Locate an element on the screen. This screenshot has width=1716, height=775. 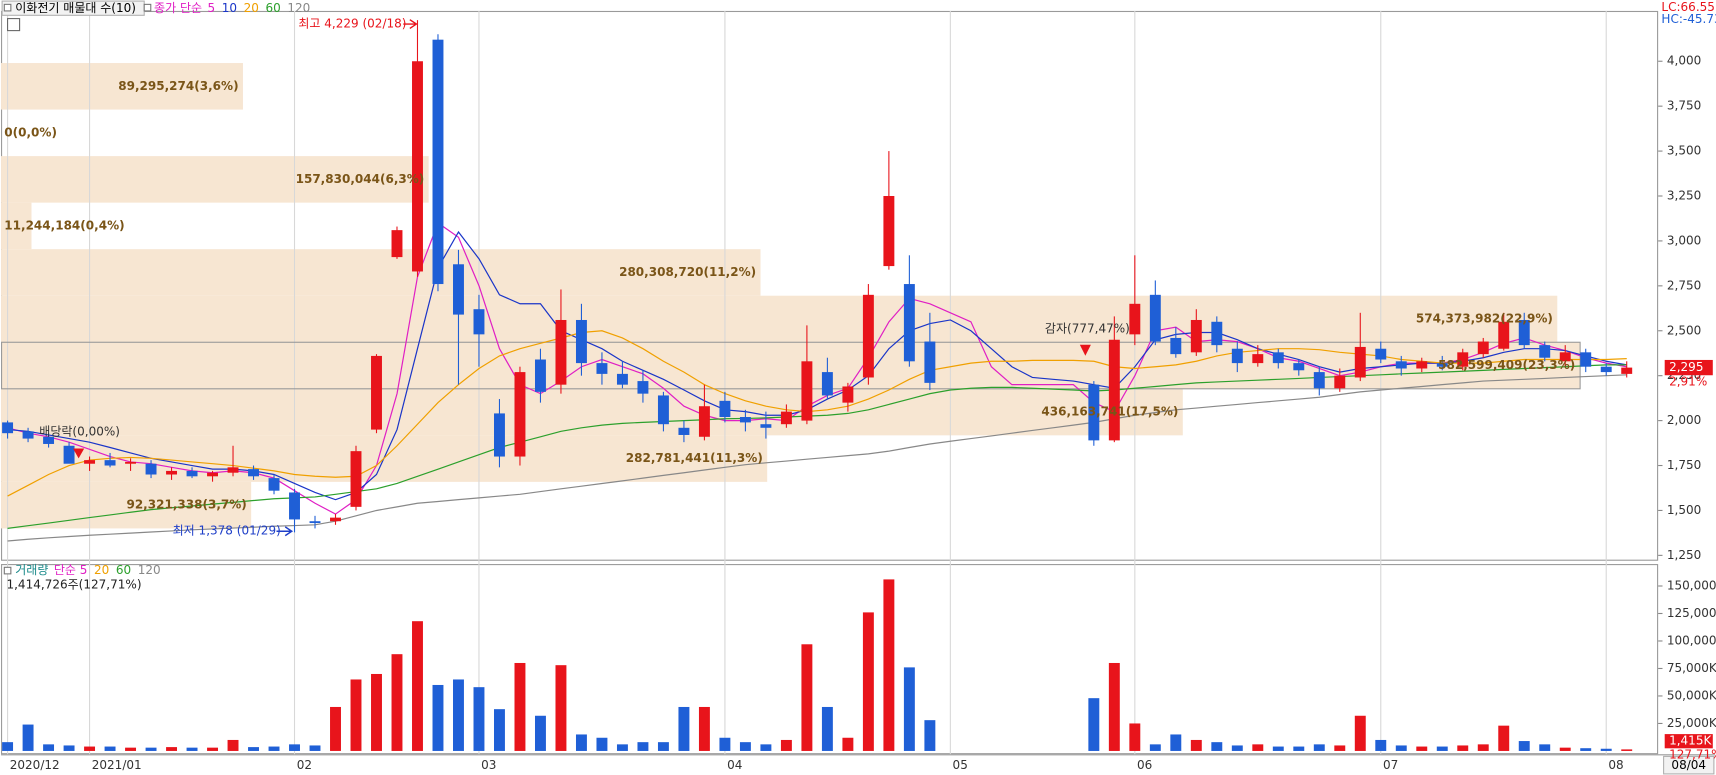
title-icon is located at coordinates (7, 7).